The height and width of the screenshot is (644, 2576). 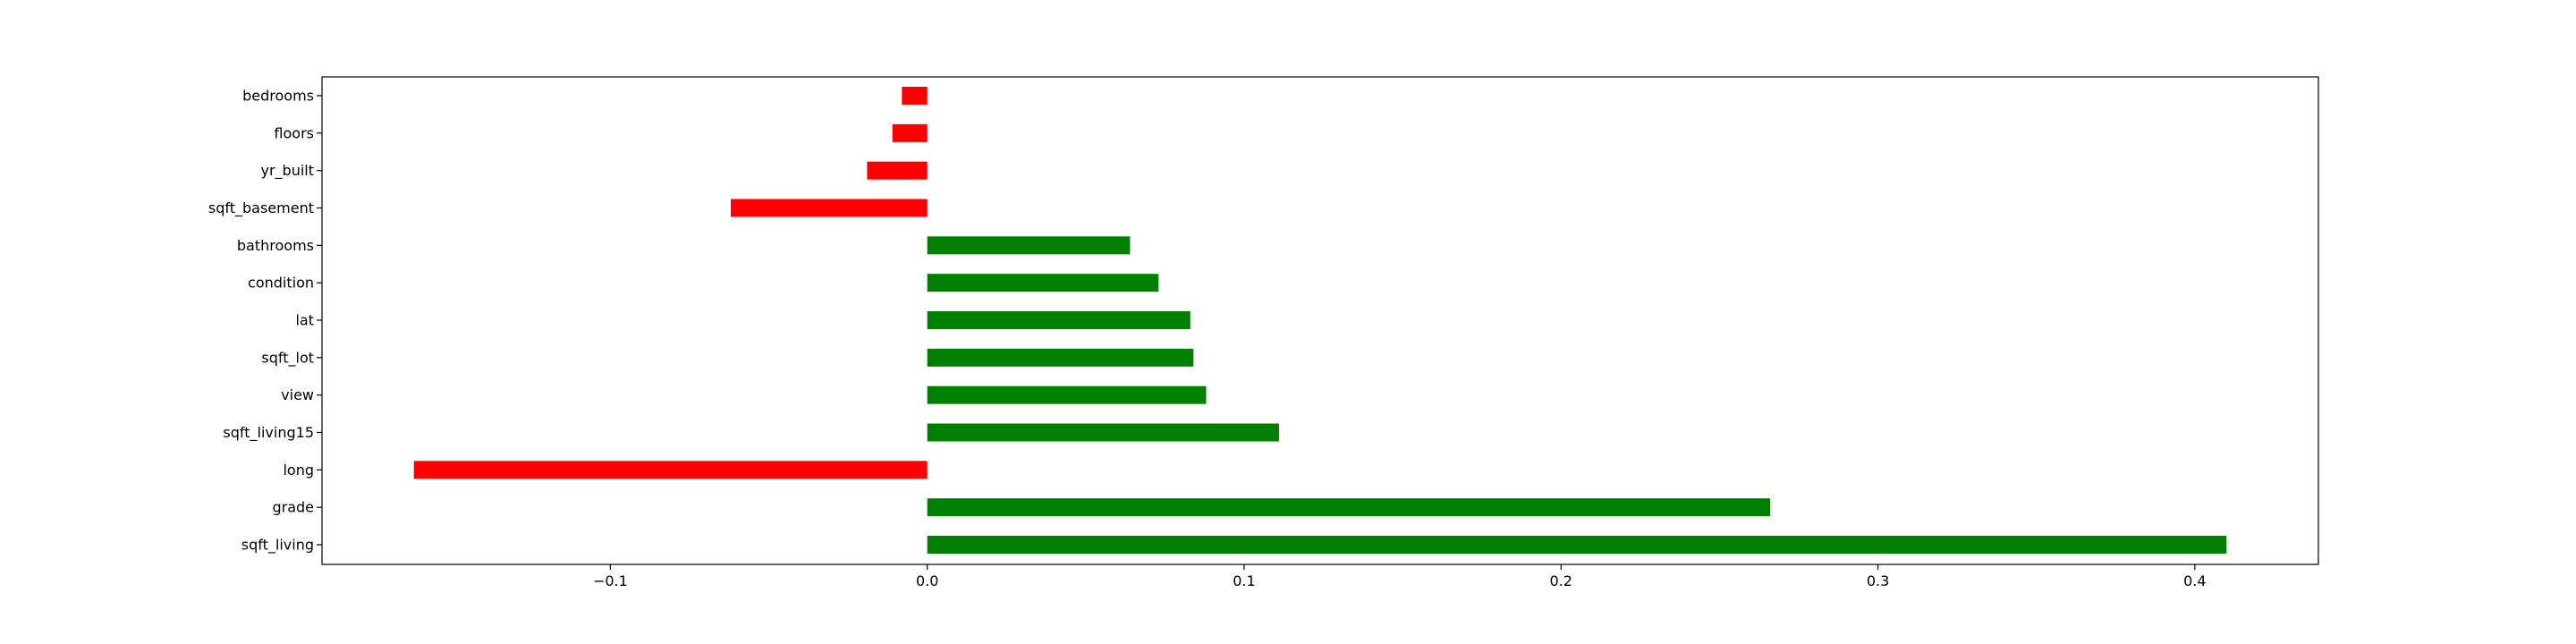 I want to click on x-tick-label: 0.3, so click(x=1878, y=580).